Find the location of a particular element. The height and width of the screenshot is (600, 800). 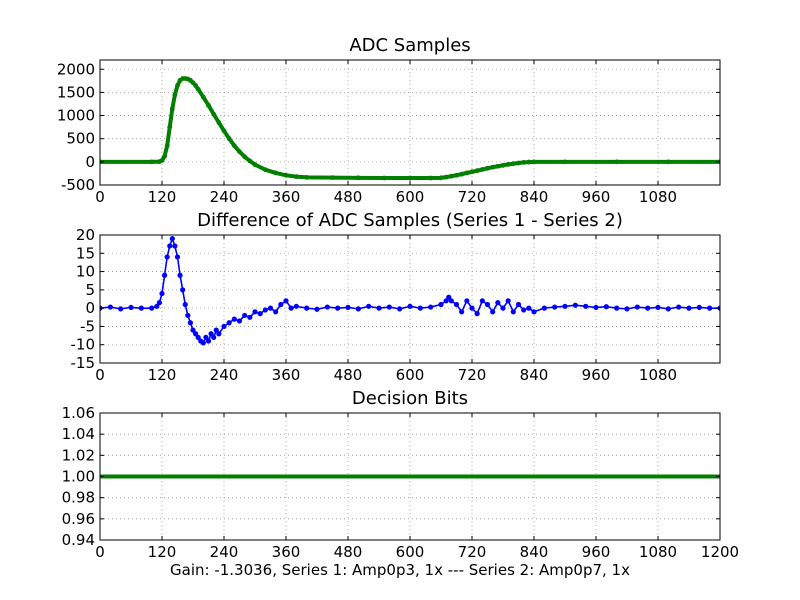

y-tick-label: 0.94 is located at coordinates (78, 540).